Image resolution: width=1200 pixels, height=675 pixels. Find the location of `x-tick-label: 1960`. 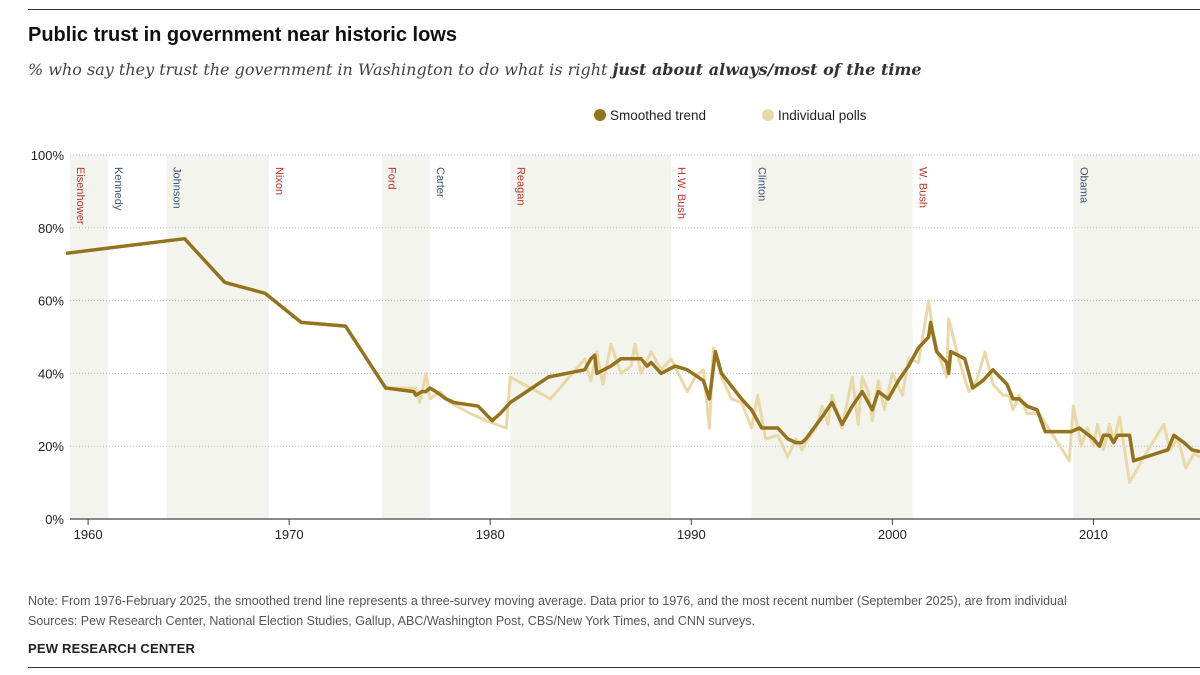

x-tick-label: 1960 is located at coordinates (88, 534).